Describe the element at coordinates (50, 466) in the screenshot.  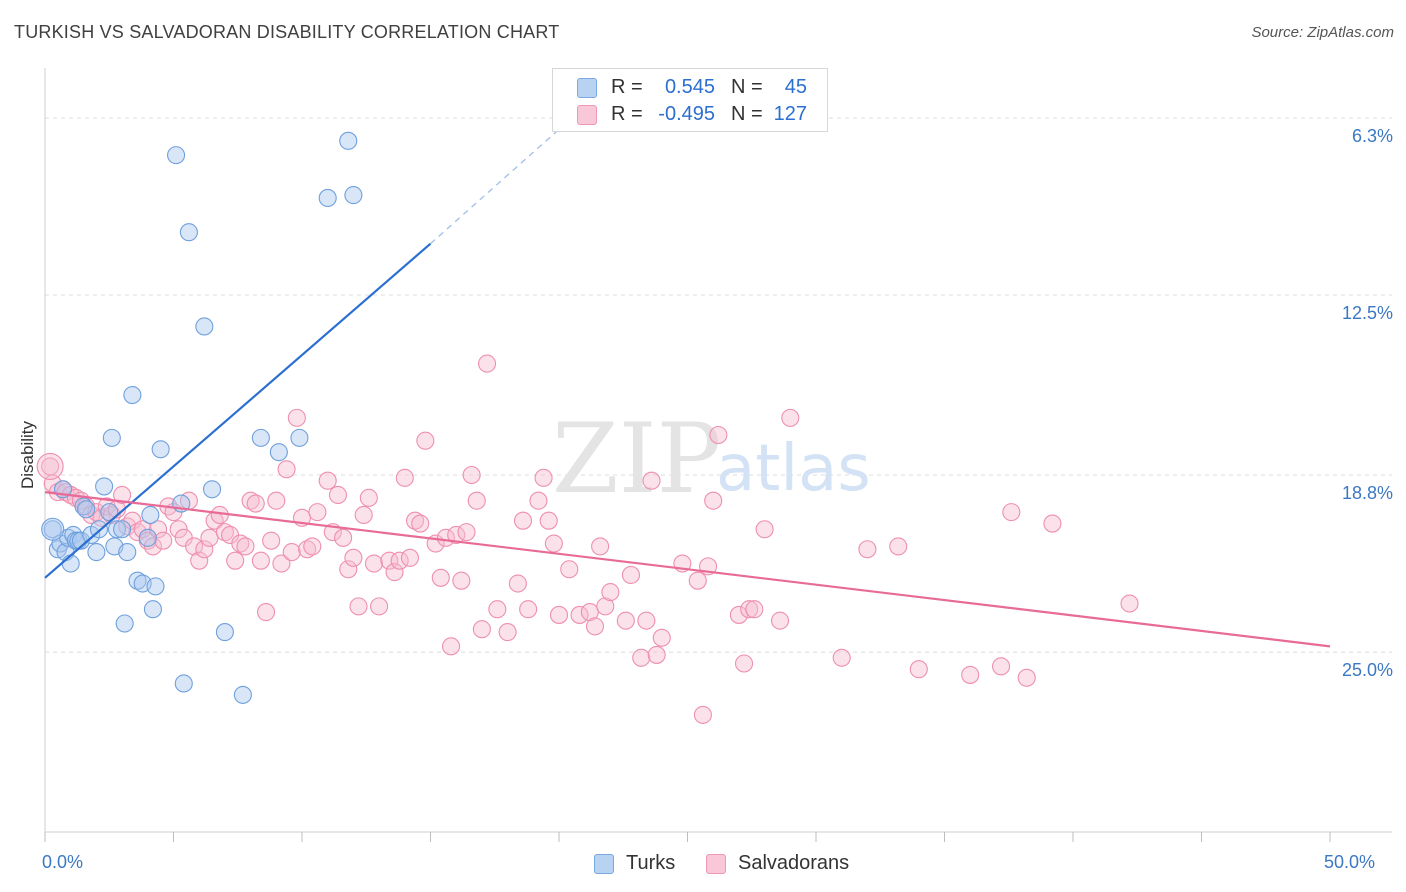
I see `salvadorans-point-large` at that location.